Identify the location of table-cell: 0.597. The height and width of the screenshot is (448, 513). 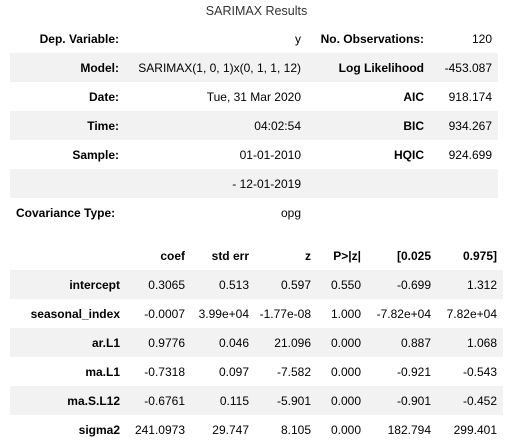
(286, 284).